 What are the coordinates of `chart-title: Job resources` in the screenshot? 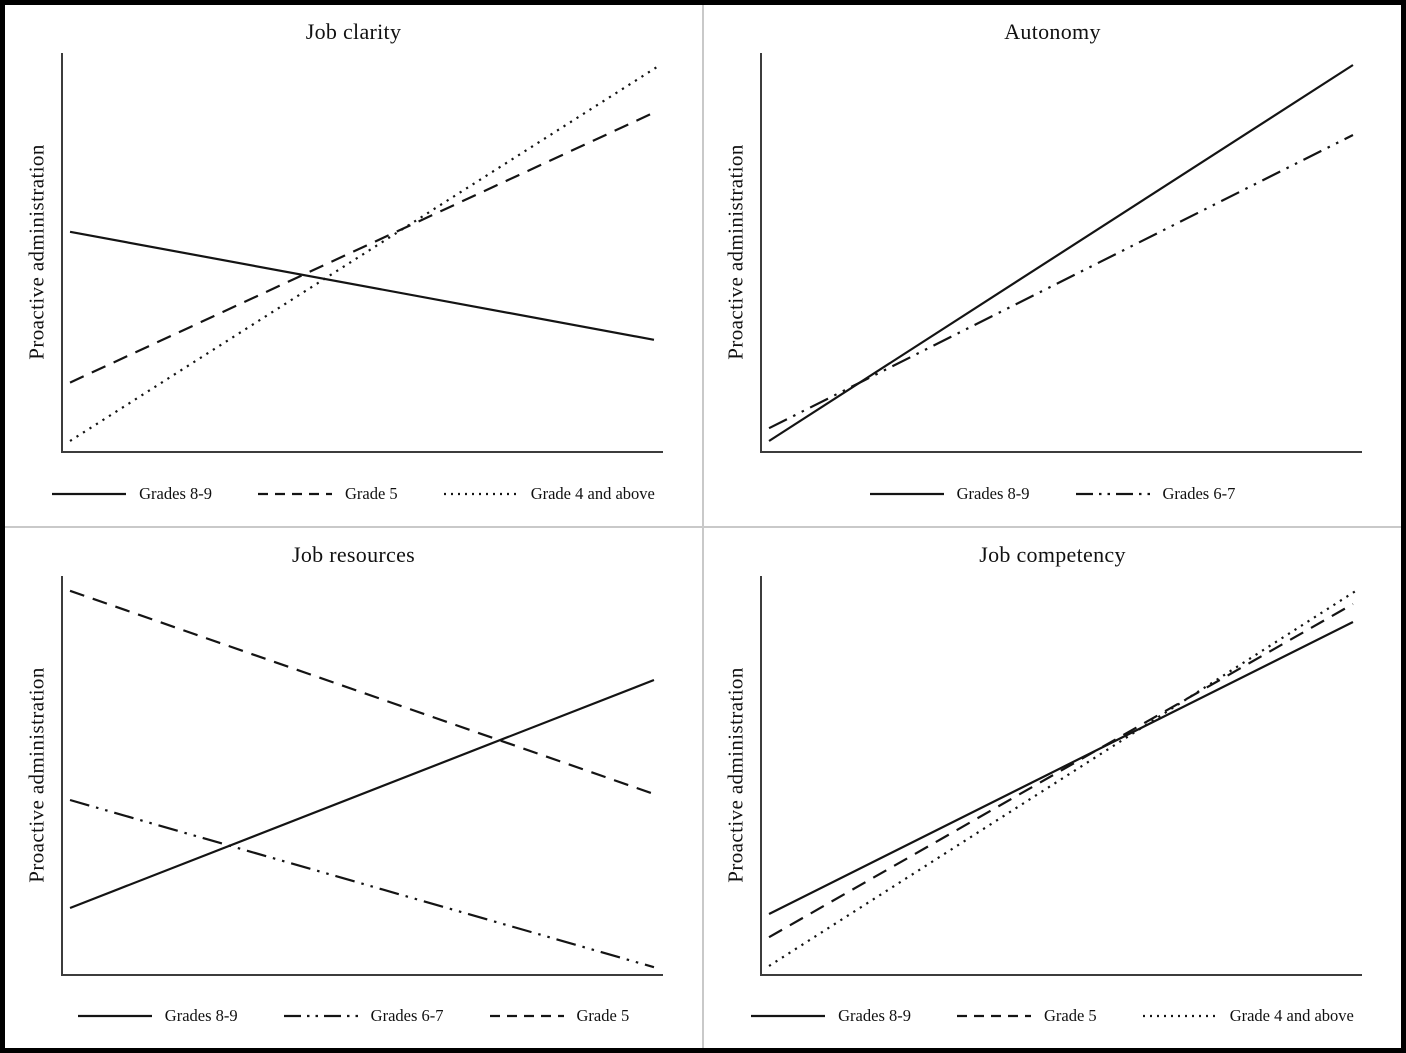 It's located at (353, 554).